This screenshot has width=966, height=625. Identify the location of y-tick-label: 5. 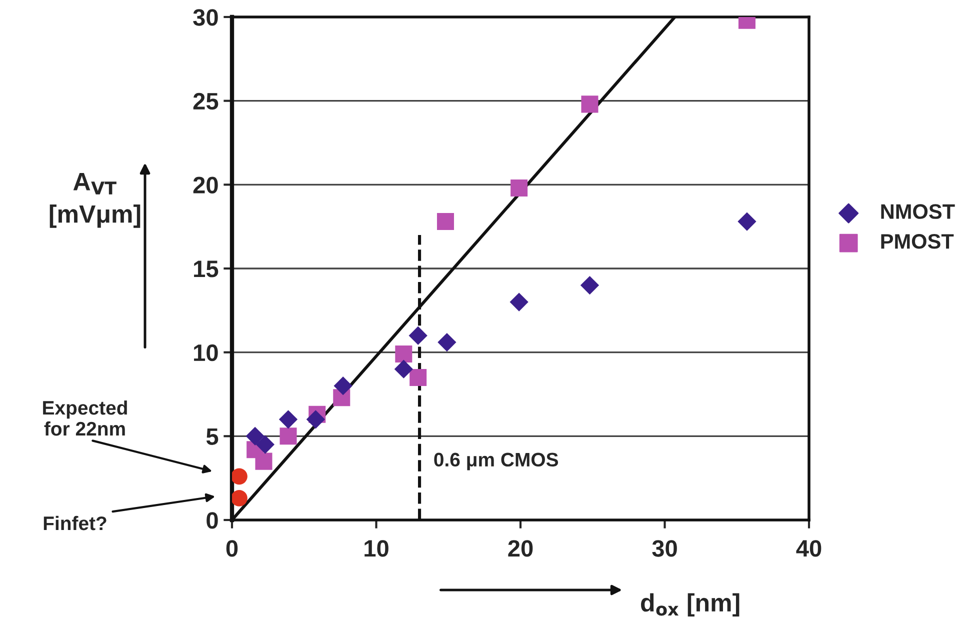
(212, 436).